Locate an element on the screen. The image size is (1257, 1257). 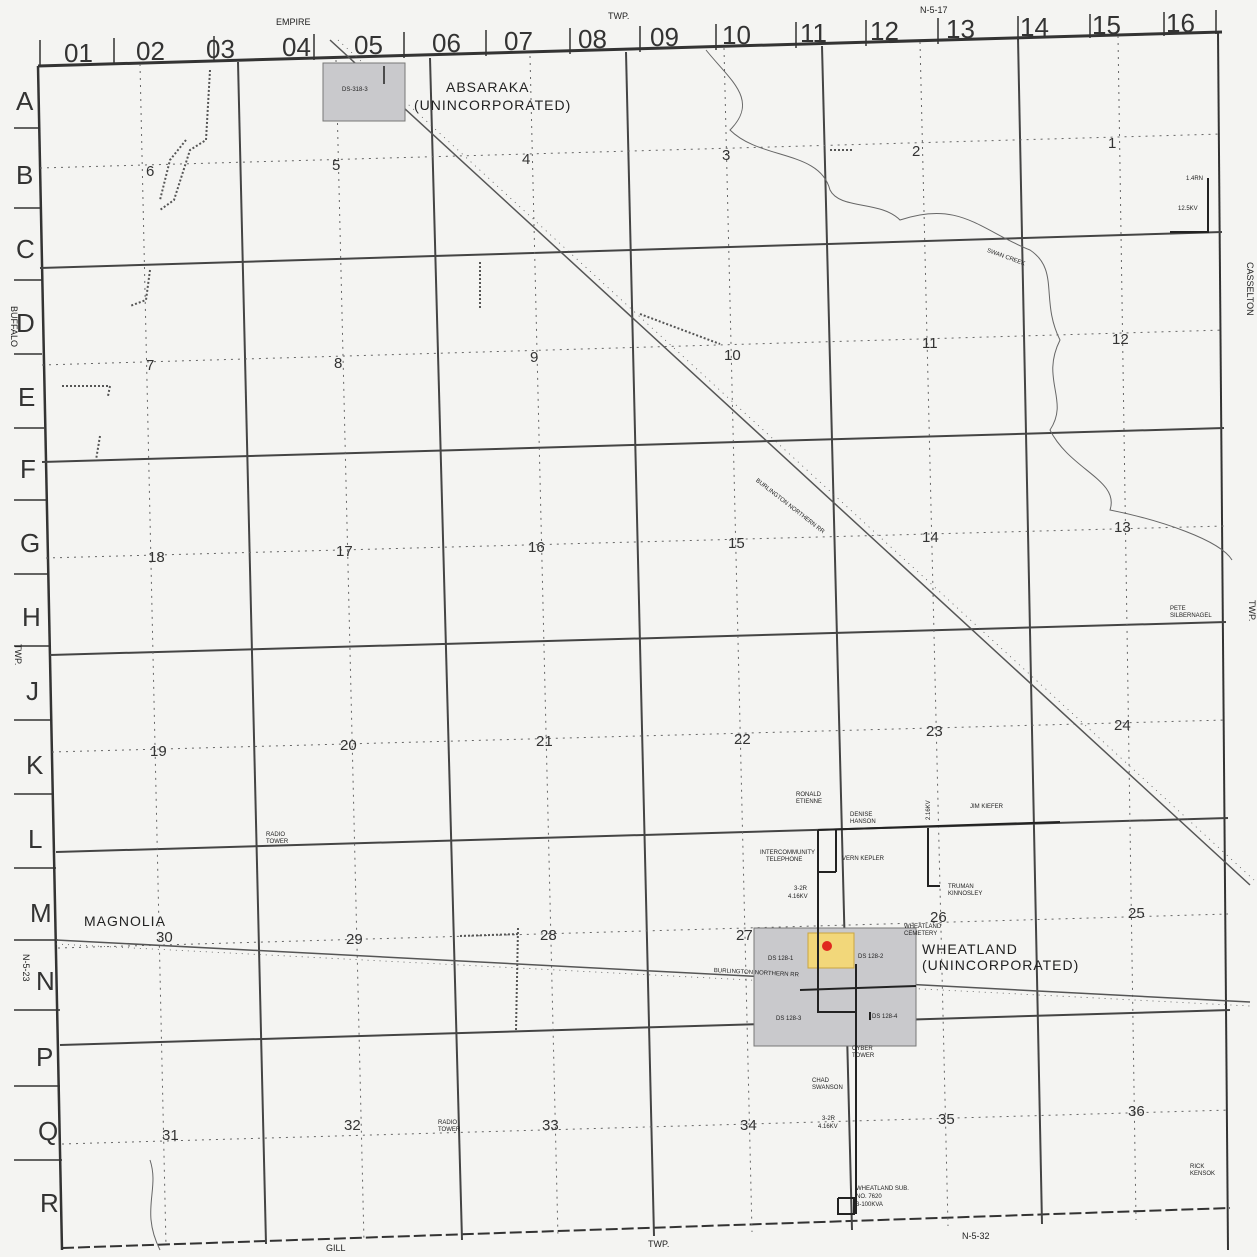
grid-column-label: 12 is located at coordinates (884, 31).